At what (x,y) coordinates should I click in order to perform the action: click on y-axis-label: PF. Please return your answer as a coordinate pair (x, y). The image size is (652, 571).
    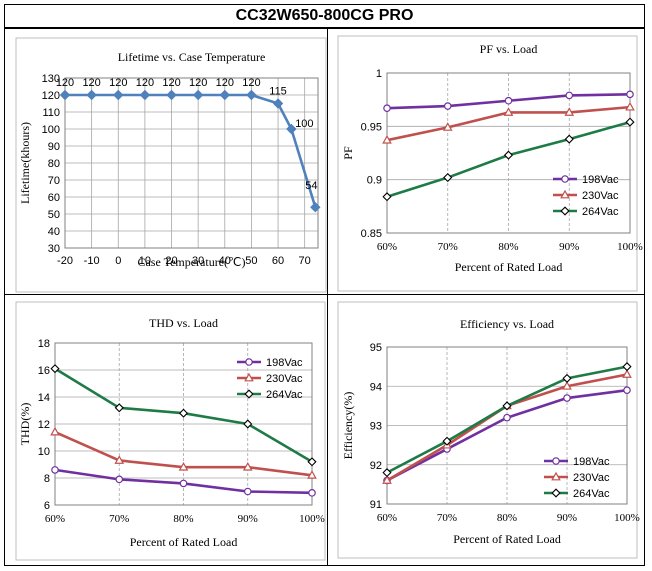
    Looking at the image, I should click on (348, 153).